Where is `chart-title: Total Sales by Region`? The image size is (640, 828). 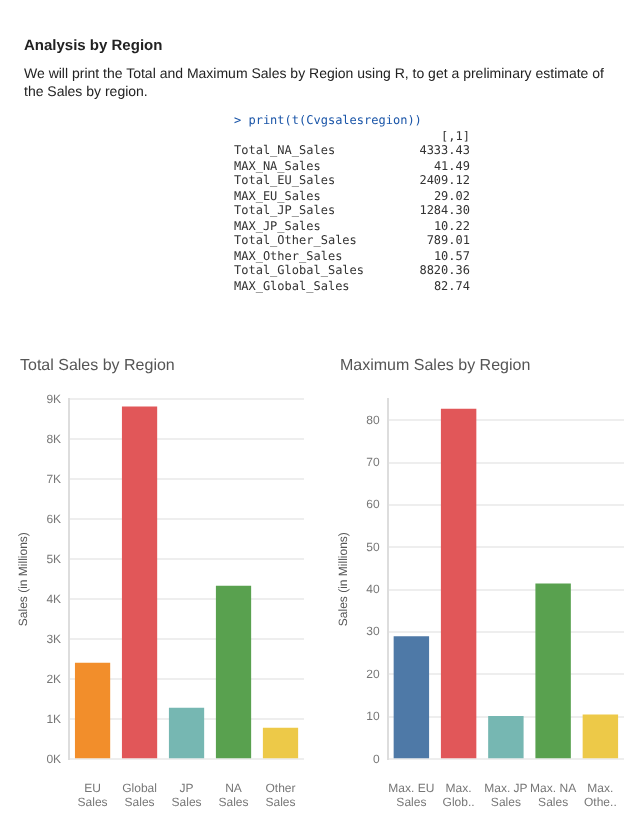
chart-title: Total Sales by Region is located at coordinates (97, 367).